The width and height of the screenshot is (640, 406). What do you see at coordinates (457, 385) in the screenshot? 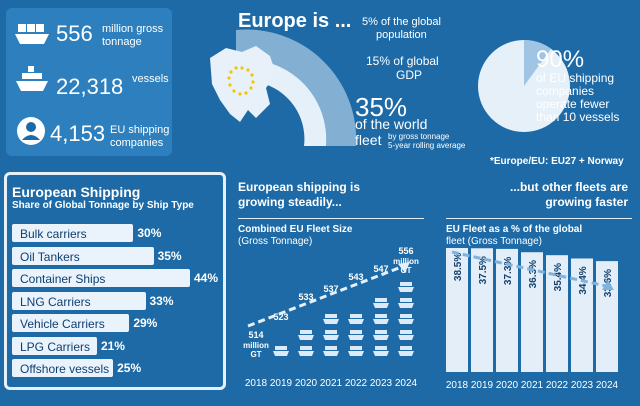
I see `share-year-label: 2018` at bounding box center [457, 385].